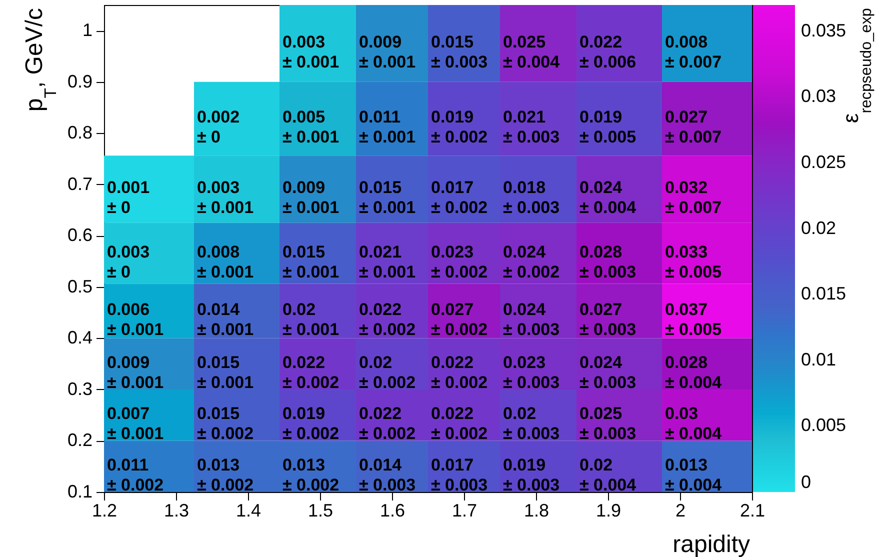 The image size is (893, 557). Describe the element at coordinates (693, 474) in the screenshot. I see `data-label: 0.013 ± 0.004` at that location.